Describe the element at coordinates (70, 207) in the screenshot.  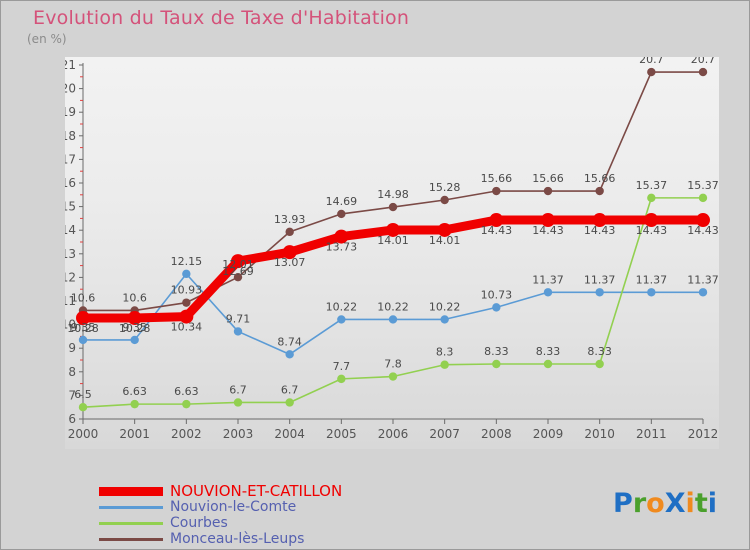
I see `y-tick-label: 15` at that location.